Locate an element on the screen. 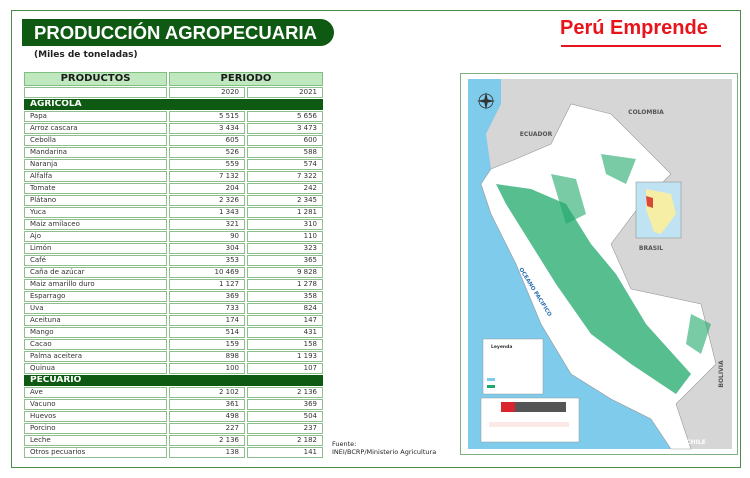  value-2020: 5 515 is located at coordinates (206, 116).